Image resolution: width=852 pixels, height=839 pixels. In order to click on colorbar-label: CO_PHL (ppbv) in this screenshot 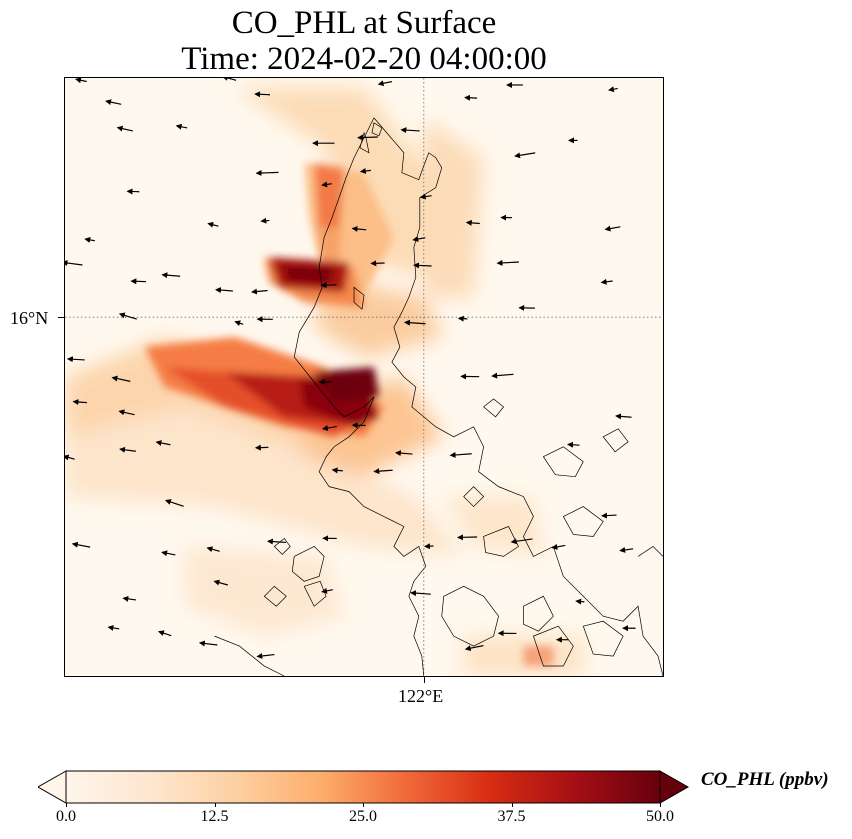, I will do `click(765, 779)`.